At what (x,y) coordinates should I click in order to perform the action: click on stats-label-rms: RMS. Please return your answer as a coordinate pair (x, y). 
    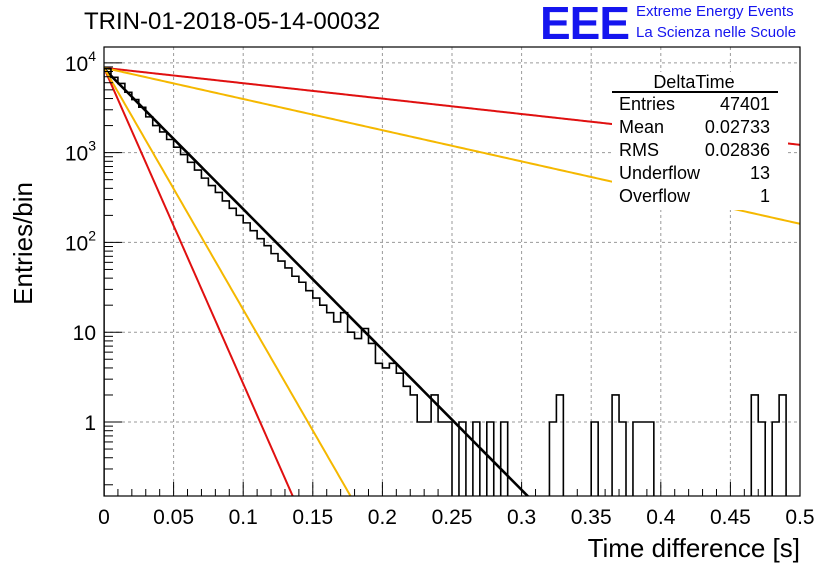
    Looking at the image, I should click on (639, 150).